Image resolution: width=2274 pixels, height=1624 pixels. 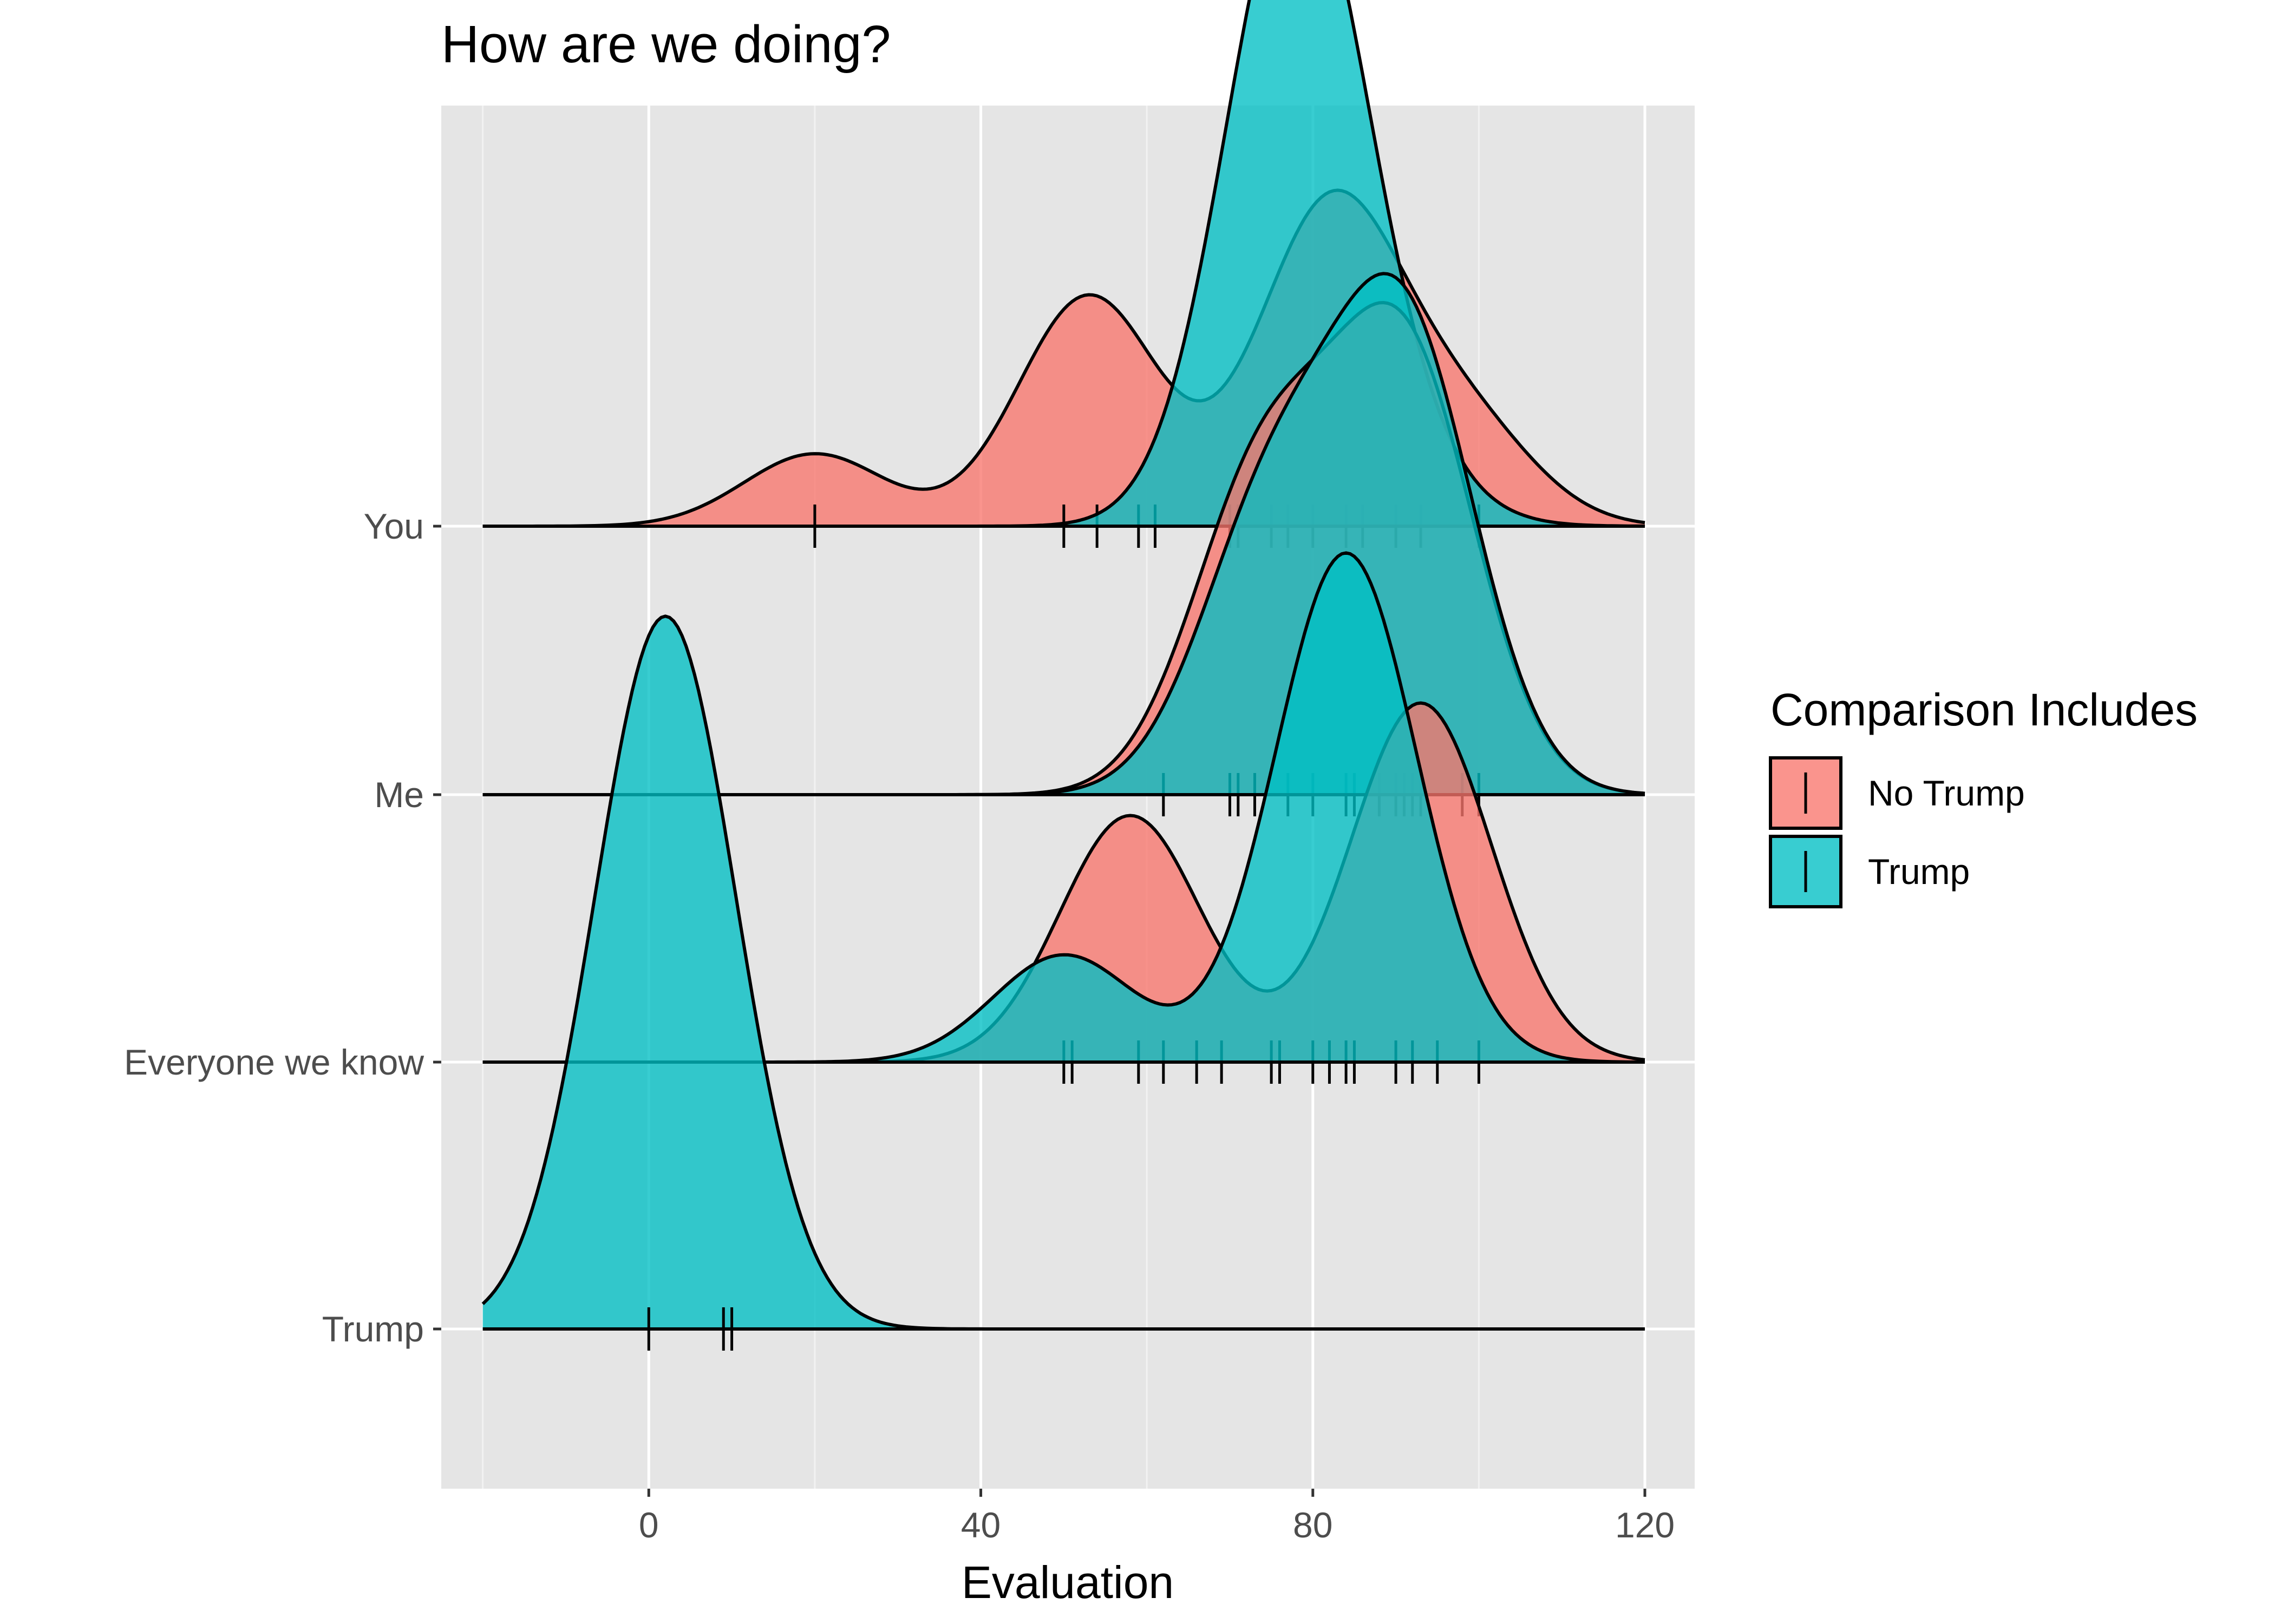 What do you see at coordinates (373, 1329) in the screenshot?
I see `y-tick-label: Trump` at bounding box center [373, 1329].